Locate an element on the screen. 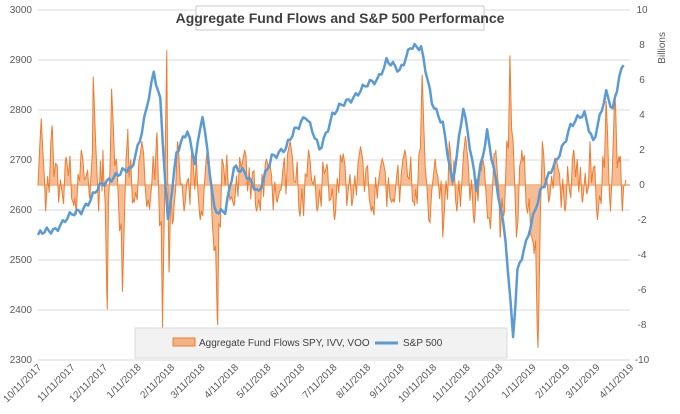 The width and height of the screenshot is (680, 414). y-tick-left: 2400 is located at coordinates (21, 310).